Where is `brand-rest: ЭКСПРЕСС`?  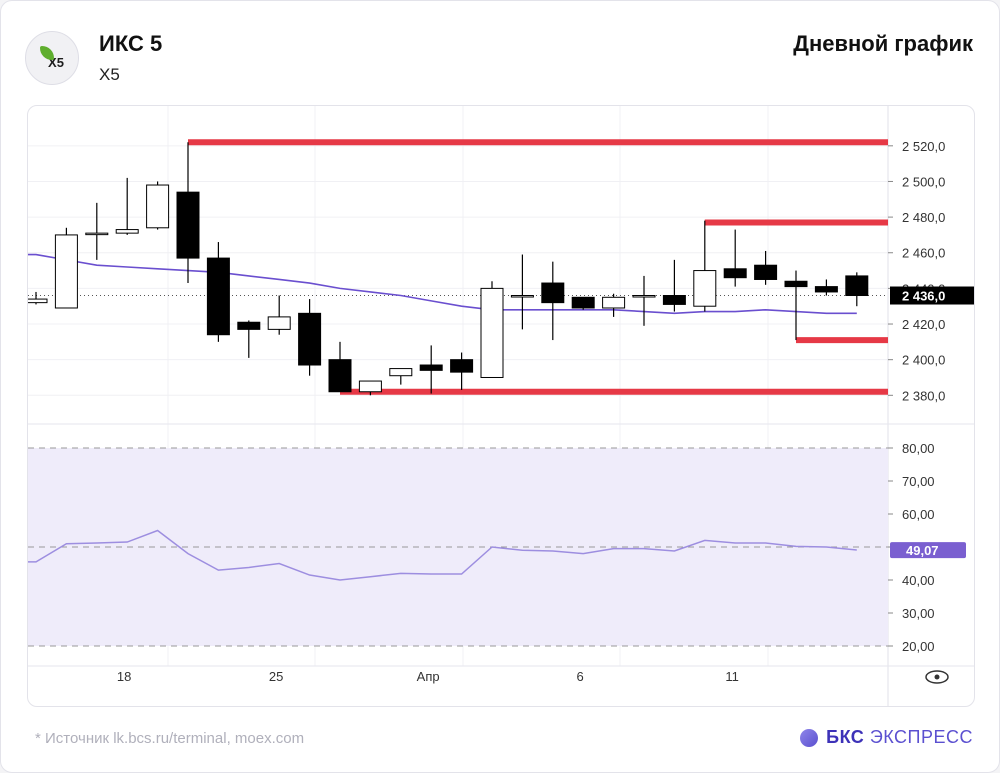
brand-rest: ЭКСПРЕСС is located at coordinates (921, 737).